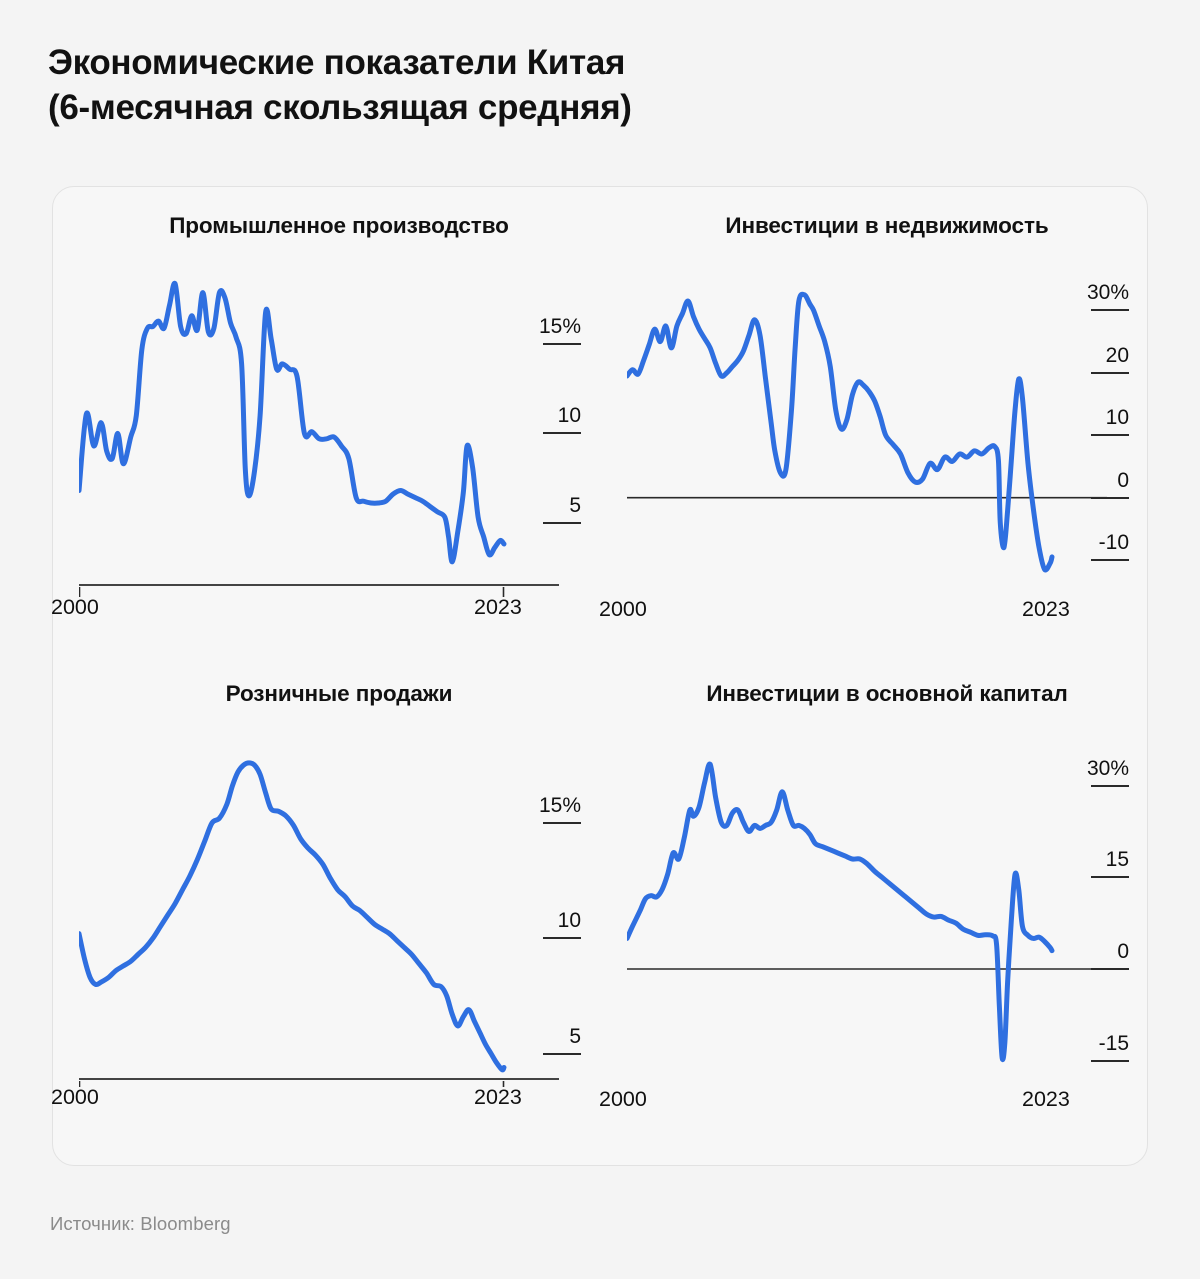 Image resolution: width=1200 pixels, height=1279 pixels. I want to click on panel-title: Розничные продажи, so click(339, 693).